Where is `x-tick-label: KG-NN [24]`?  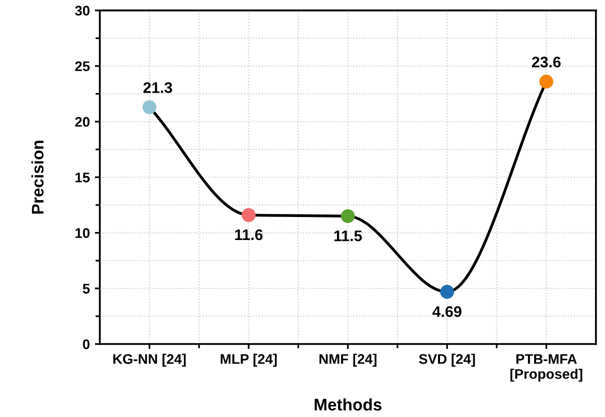
x-tick-label: KG-NN [24] is located at coordinates (149, 360).